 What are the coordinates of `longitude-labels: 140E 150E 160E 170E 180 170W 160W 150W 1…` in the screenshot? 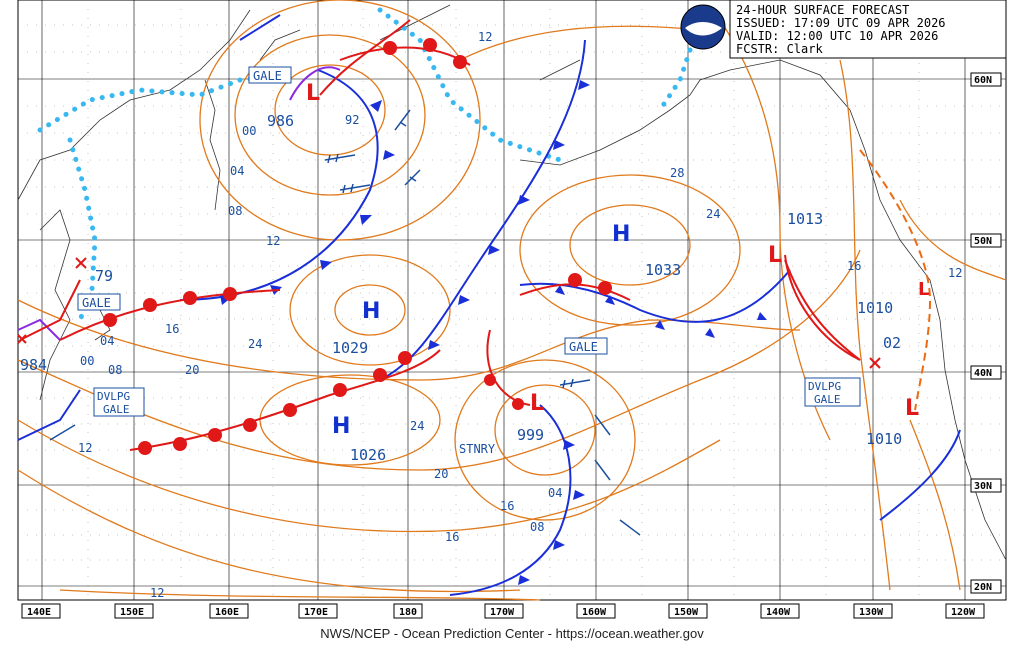 It's located at (503, 611).